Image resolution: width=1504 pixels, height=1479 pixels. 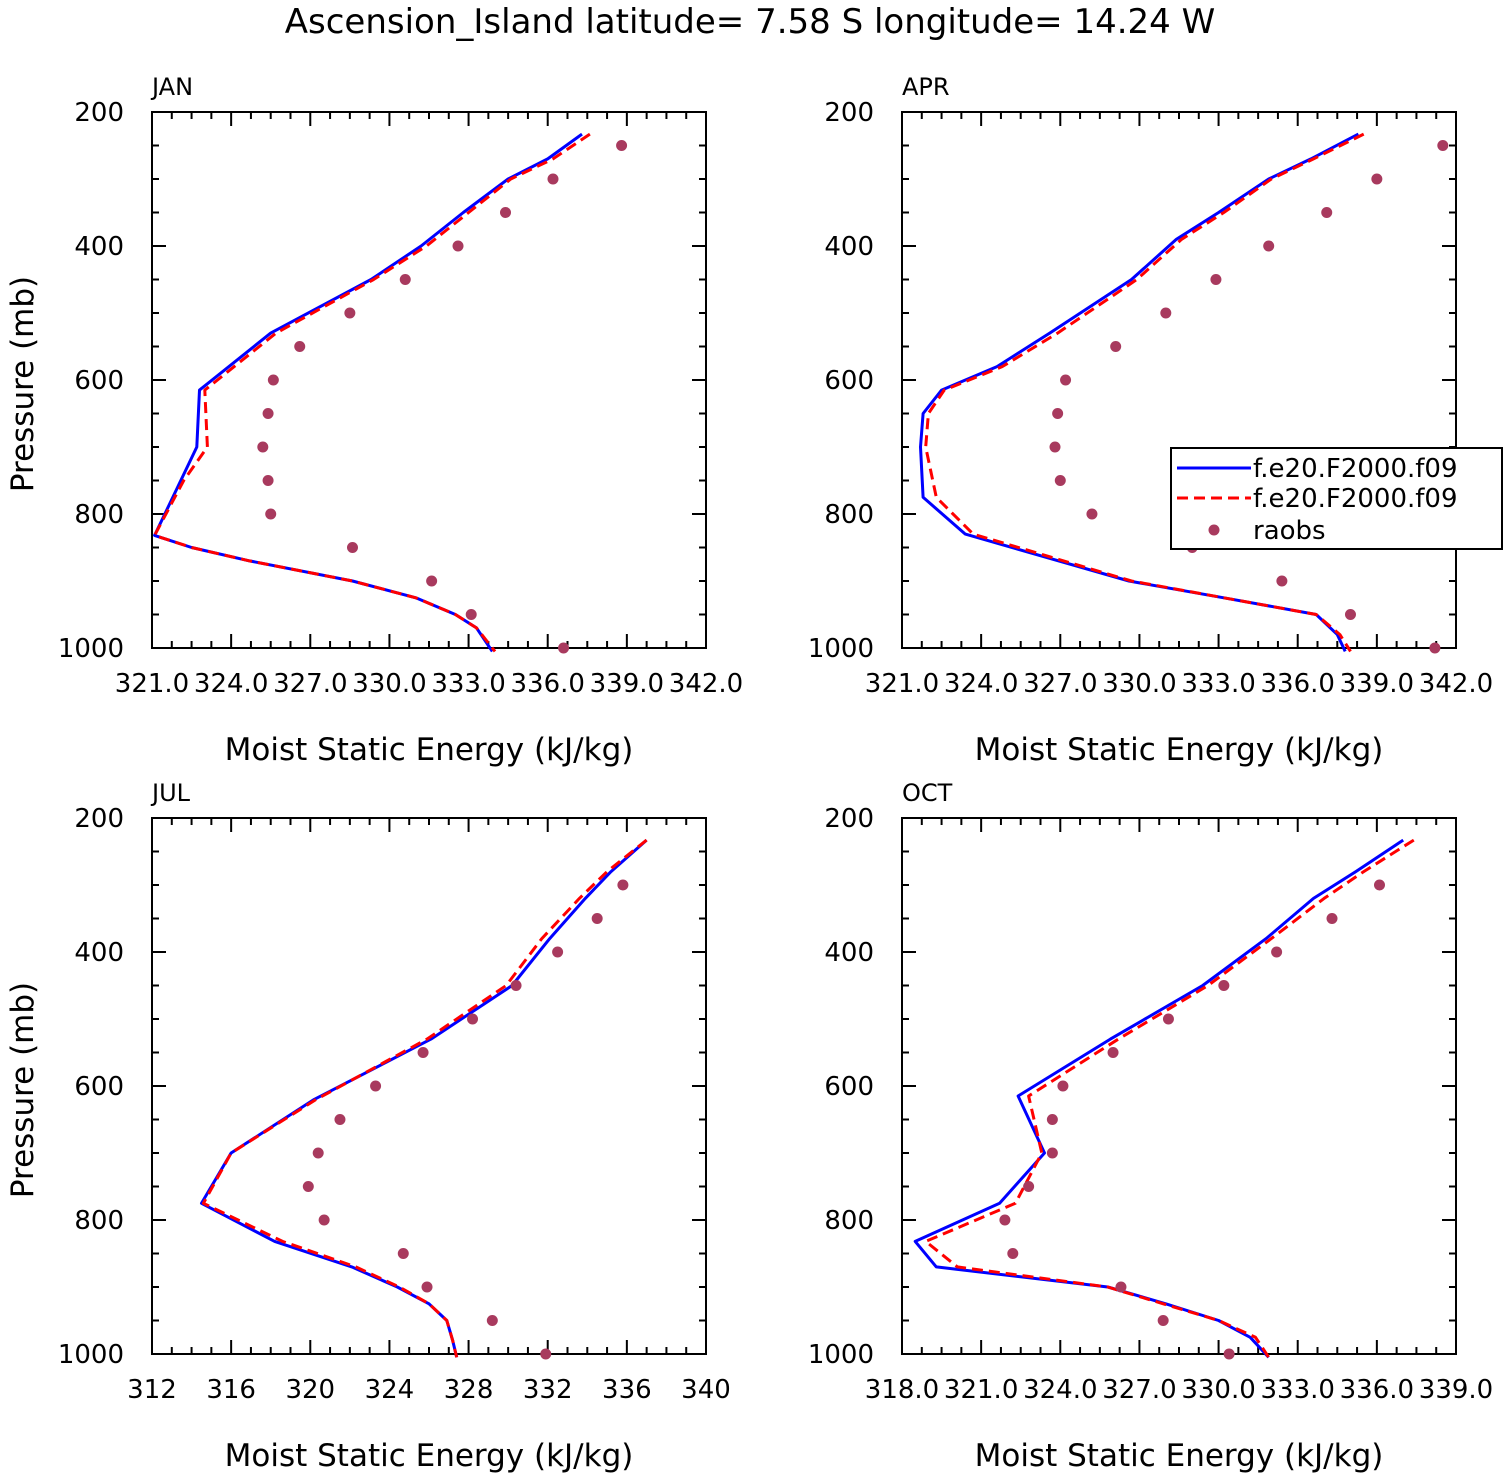 What do you see at coordinates (170, 793) in the screenshot?
I see `panel-label: JUL` at bounding box center [170, 793].